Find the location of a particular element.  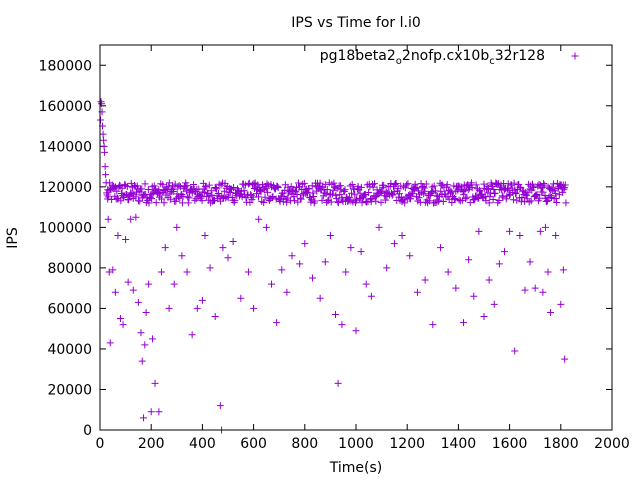

y-tick-label: 180000 is located at coordinates (65, 66).